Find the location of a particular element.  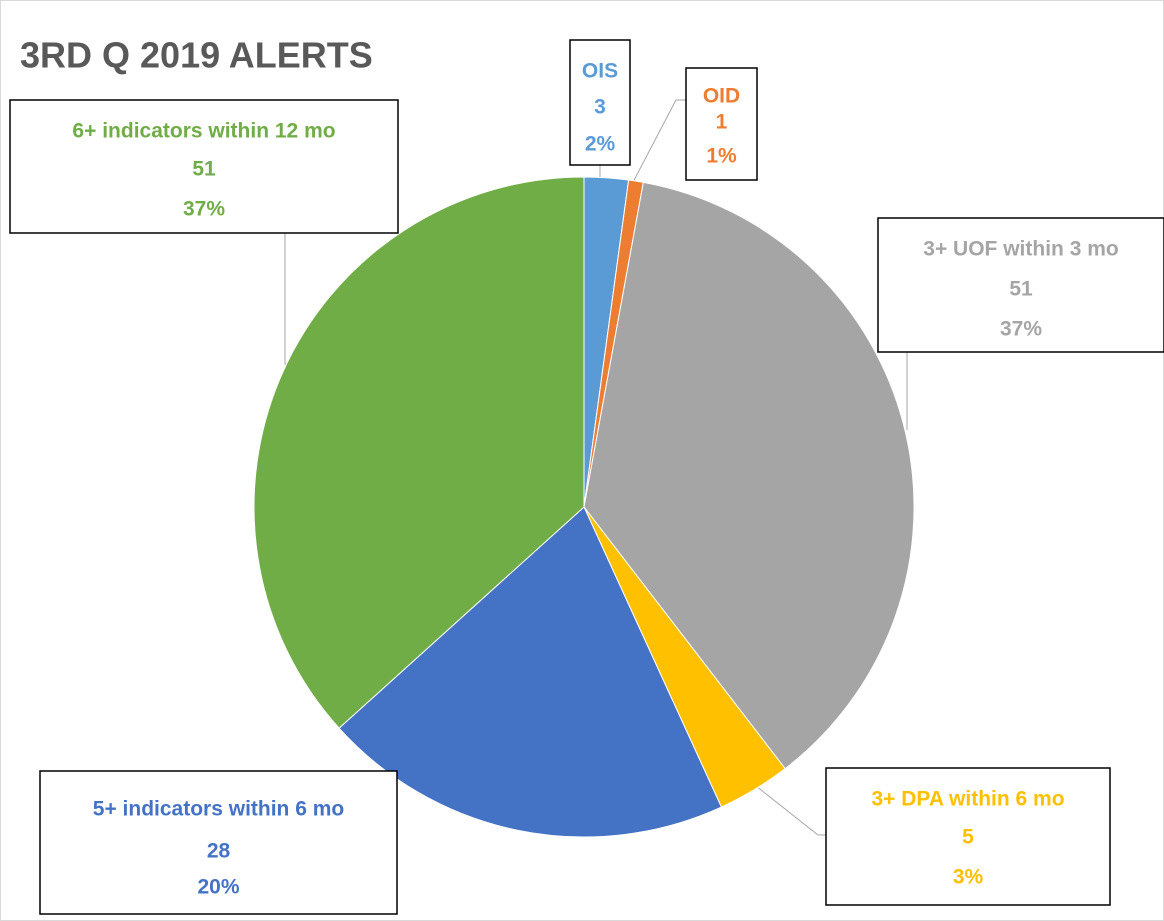

value-label: 3 is located at coordinates (600, 107).